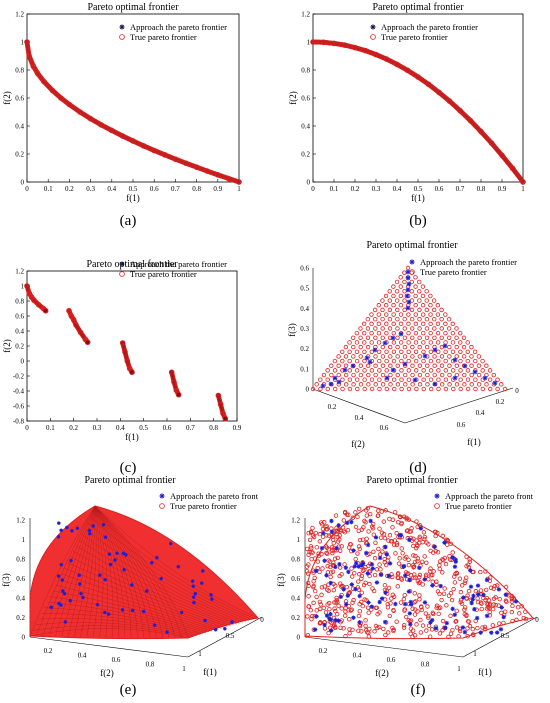 The image size is (550, 703). Describe the element at coordinates (122, 37) in the screenshot. I see `legend-marker-true` at that location.